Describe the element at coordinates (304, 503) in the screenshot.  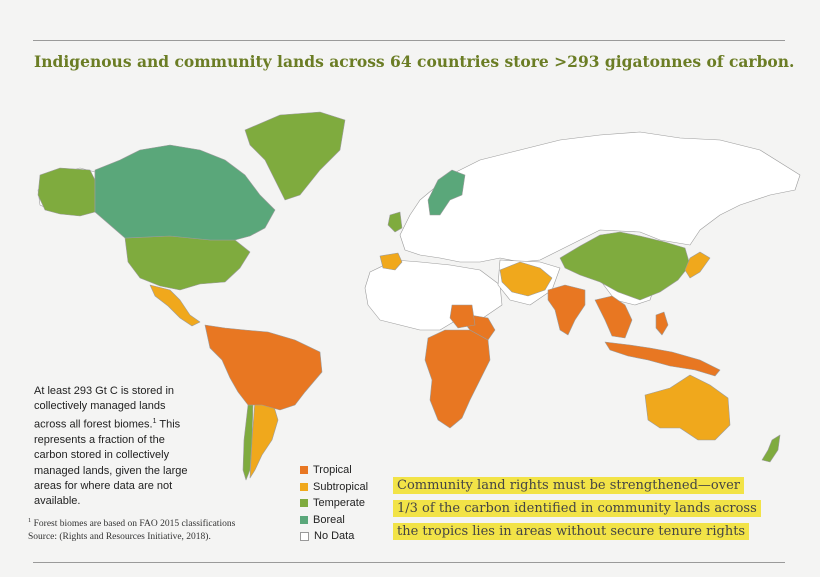
I see `legend-swatch-temperate` at that location.